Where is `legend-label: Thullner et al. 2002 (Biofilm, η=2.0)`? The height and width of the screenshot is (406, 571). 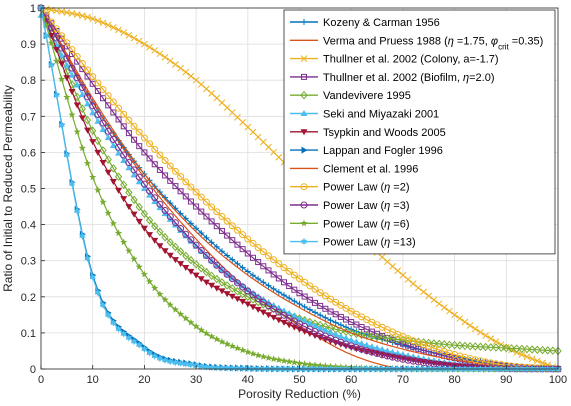 legend-label: Thullner et al. 2002 (Biofilm, η=2.0) is located at coordinates (409, 78).